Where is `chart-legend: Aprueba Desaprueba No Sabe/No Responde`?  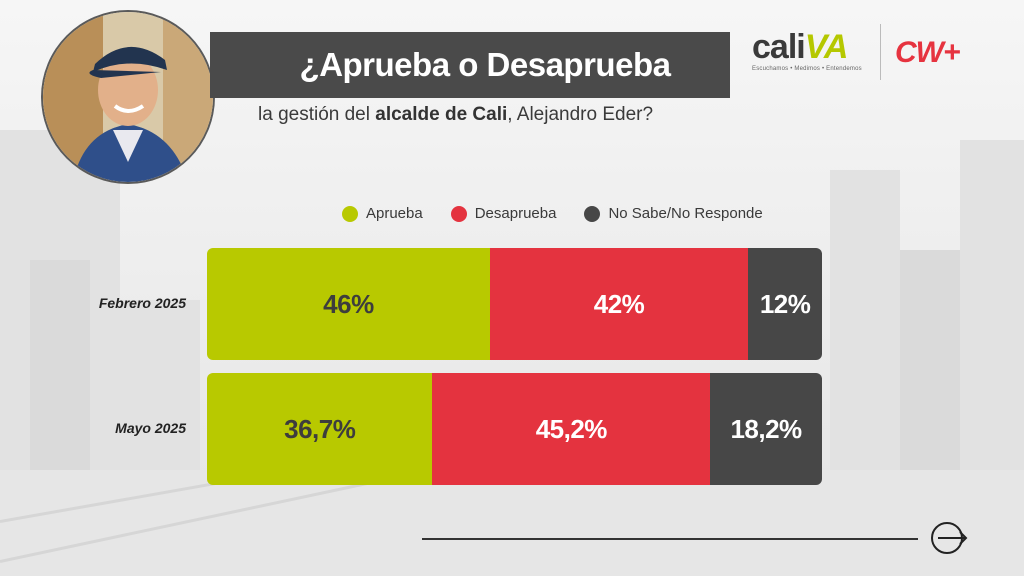 chart-legend: Aprueba Desaprueba No Sabe/No Responde is located at coordinates (552, 213).